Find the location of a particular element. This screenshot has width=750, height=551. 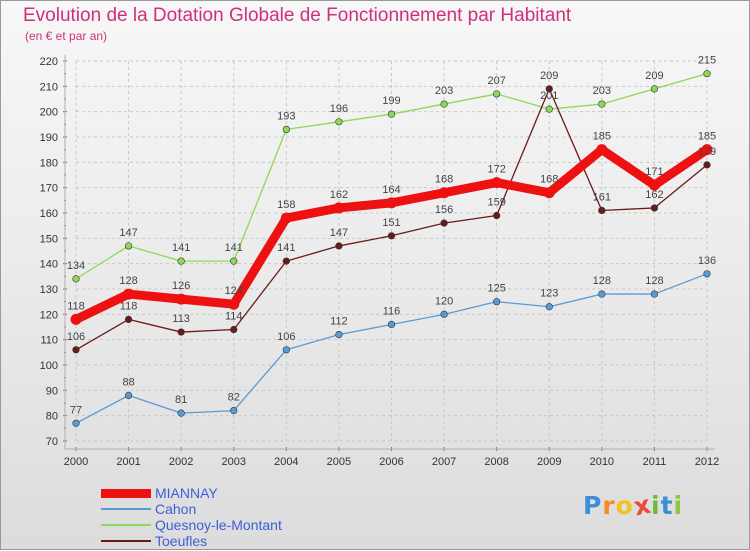

legend-item: Toeufles is located at coordinates (191, 541).